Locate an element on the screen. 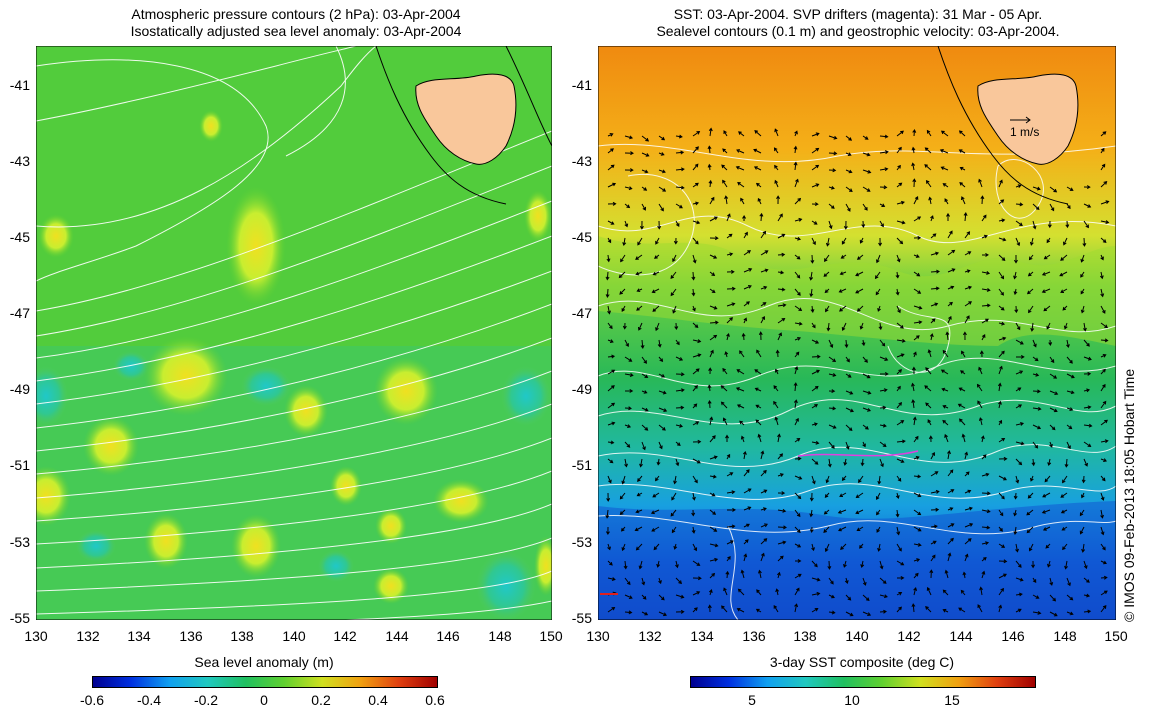 The image size is (1150, 710). left-xtick: 138 is located at coordinates (242, 636).